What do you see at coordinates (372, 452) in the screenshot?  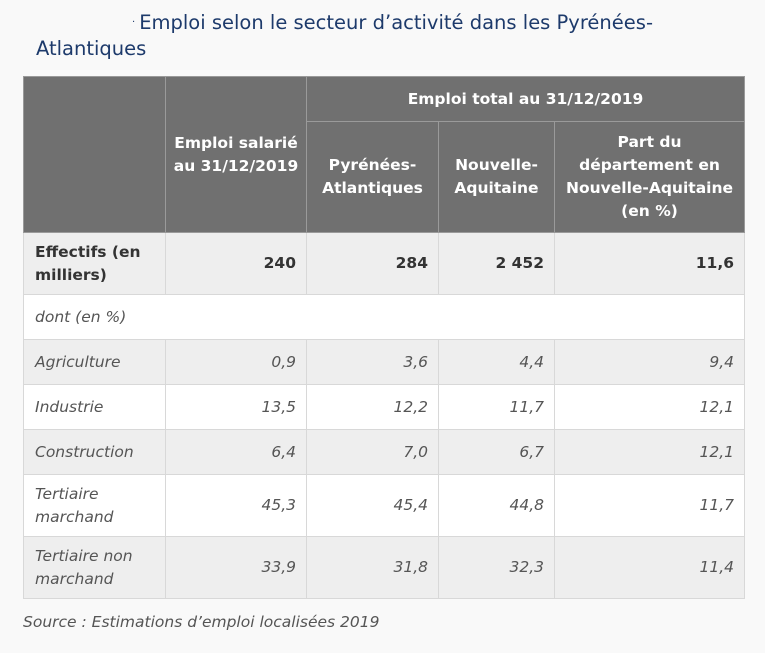 I see `cell-value: 7,0` at bounding box center [372, 452].